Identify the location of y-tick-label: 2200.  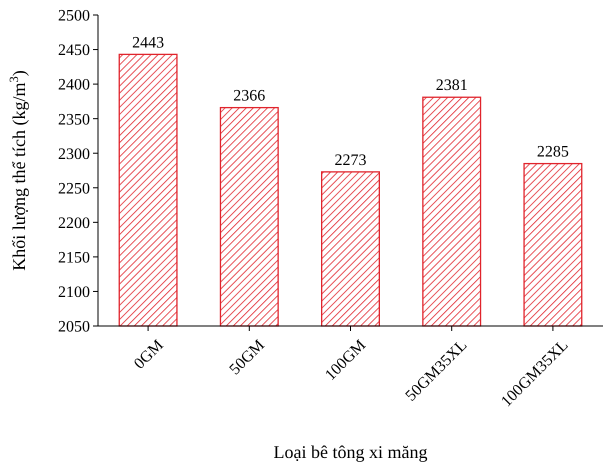
(74, 223).